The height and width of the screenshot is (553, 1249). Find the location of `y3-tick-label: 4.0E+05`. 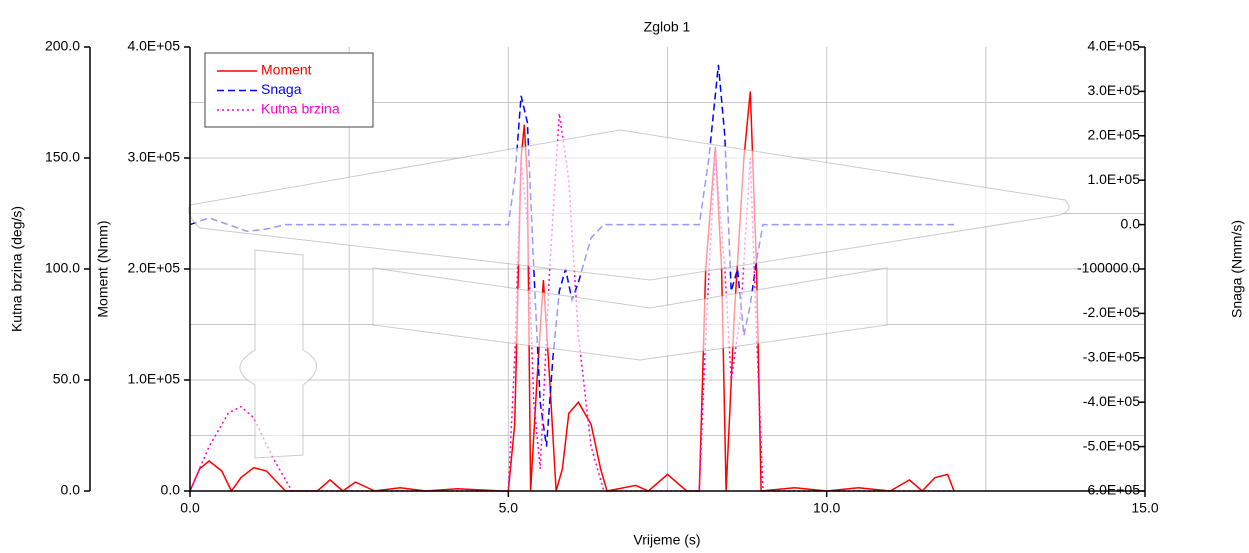

y3-tick-label: 4.0E+05 is located at coordinates (153, 46).